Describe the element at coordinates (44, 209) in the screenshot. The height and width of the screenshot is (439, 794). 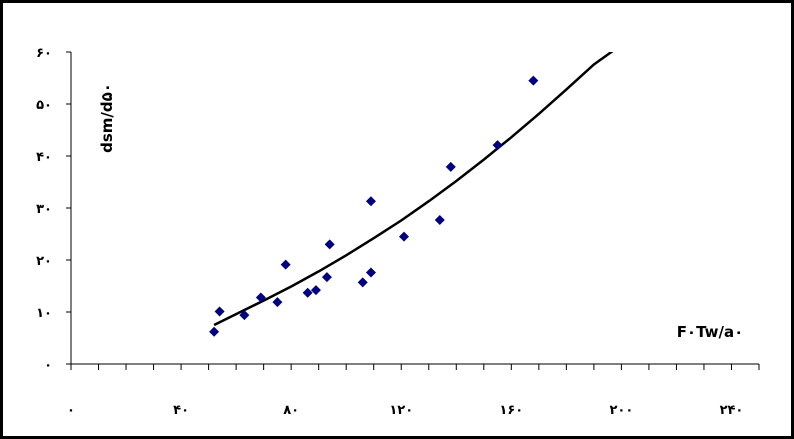
I see `y-tick-label: ۳۰` at that location.